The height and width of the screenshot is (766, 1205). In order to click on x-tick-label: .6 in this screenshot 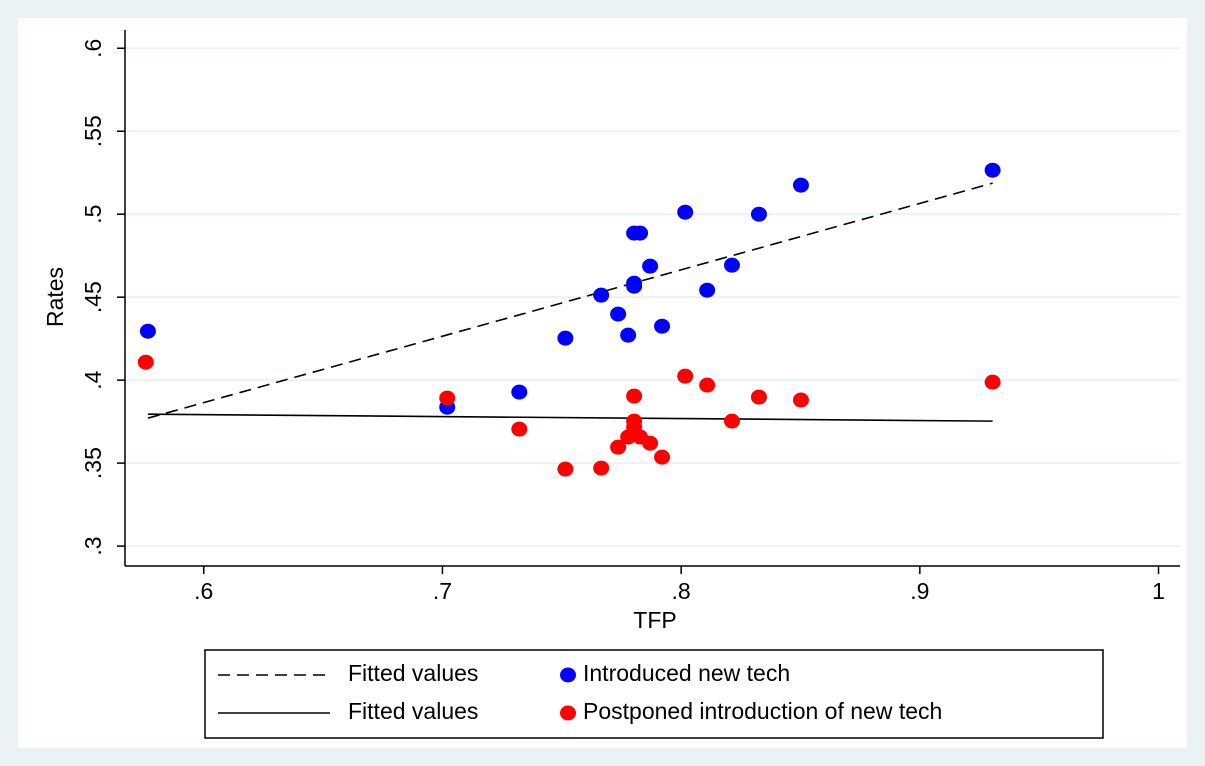, I will do `click(203, 591)`.